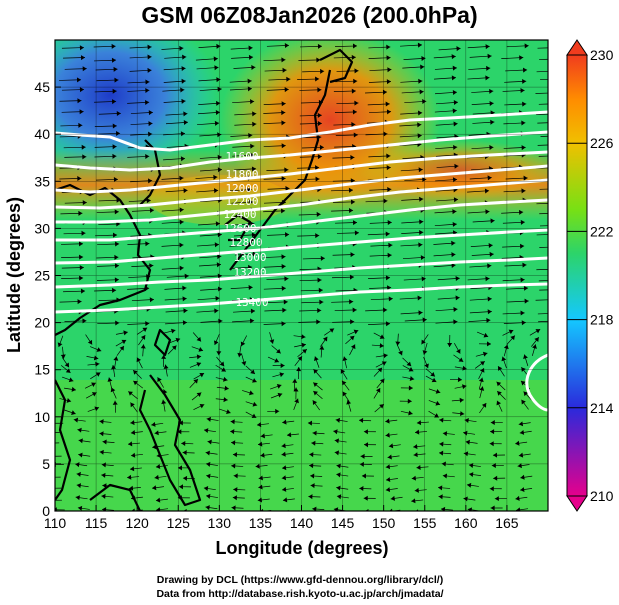 The width and height of the screenshot is (619, 605). What do you see at coordinates (42, 276) in the screenshot?
I see `y-tick-label: 25` at bounding box center [42, 276].